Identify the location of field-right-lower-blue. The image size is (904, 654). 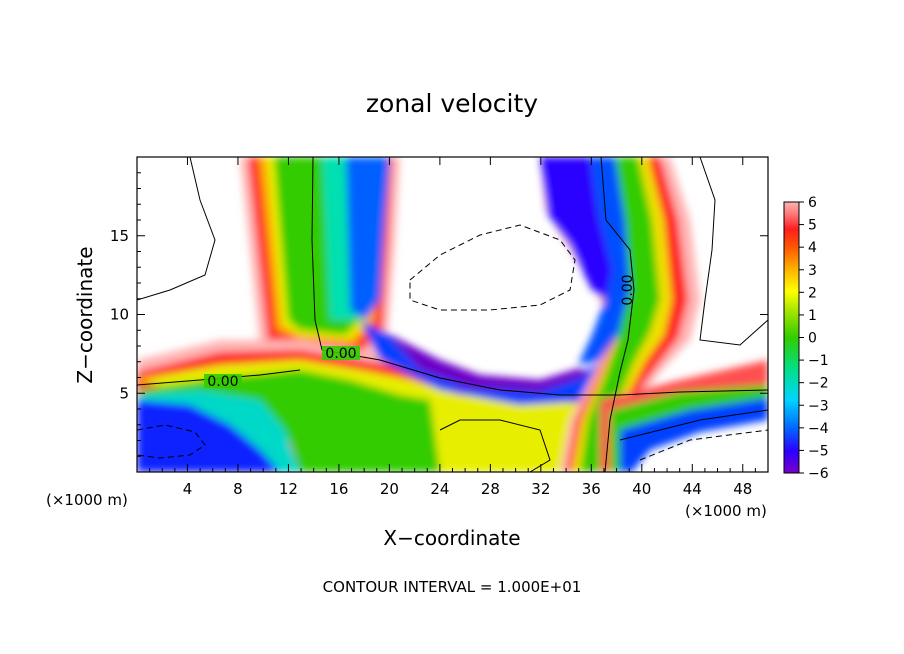
(694, 435).